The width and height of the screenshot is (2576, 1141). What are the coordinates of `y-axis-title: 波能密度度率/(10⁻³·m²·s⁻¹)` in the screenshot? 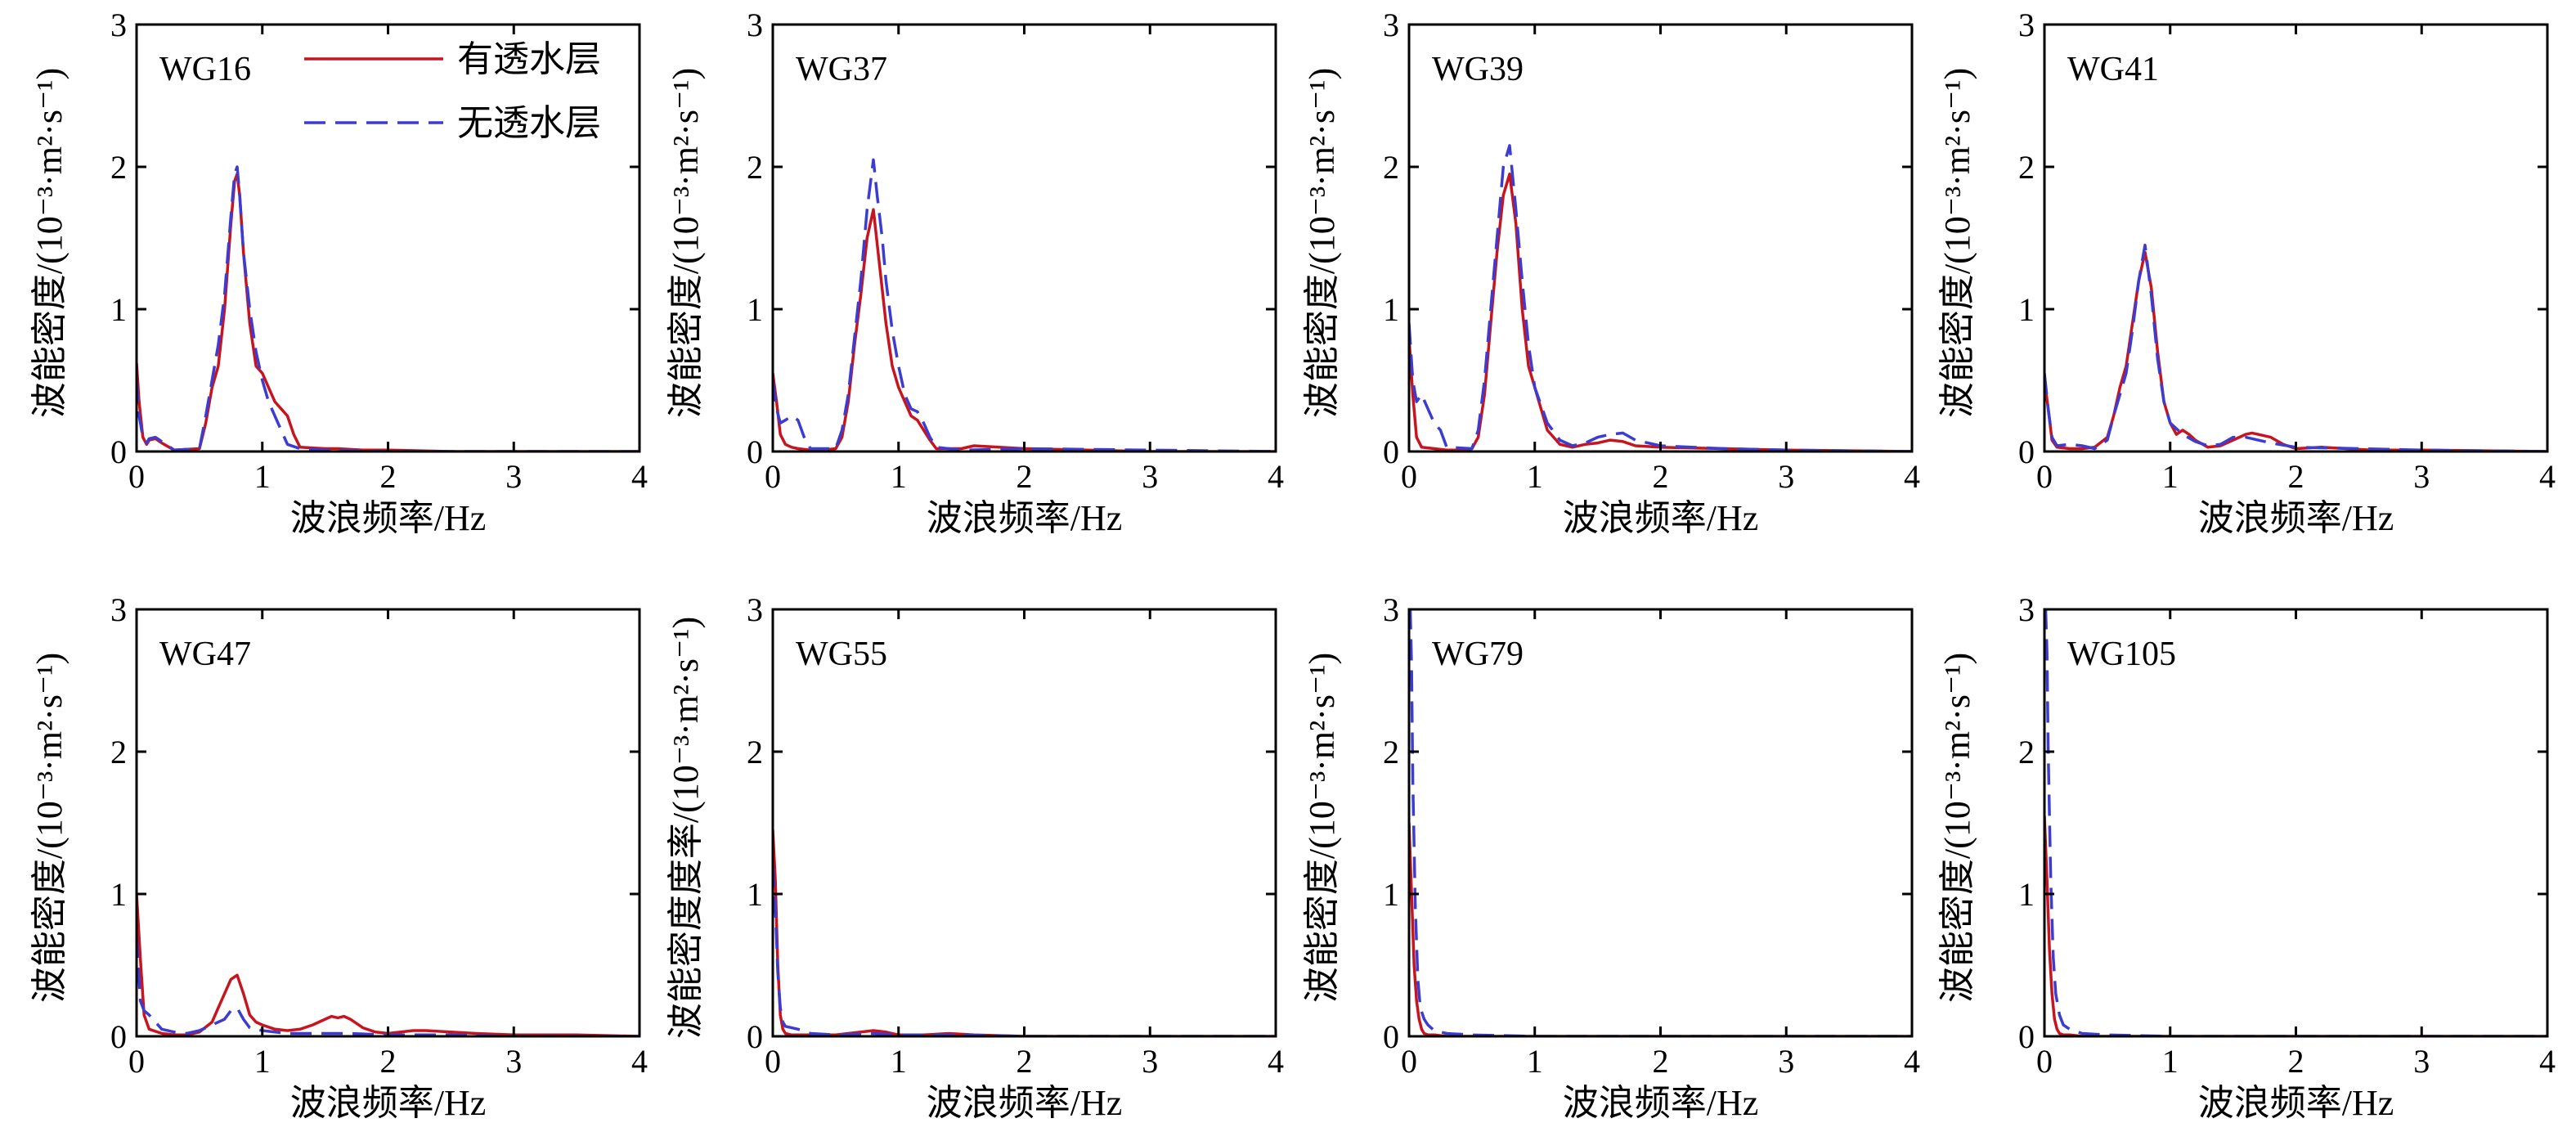 It's located at (686, 828).